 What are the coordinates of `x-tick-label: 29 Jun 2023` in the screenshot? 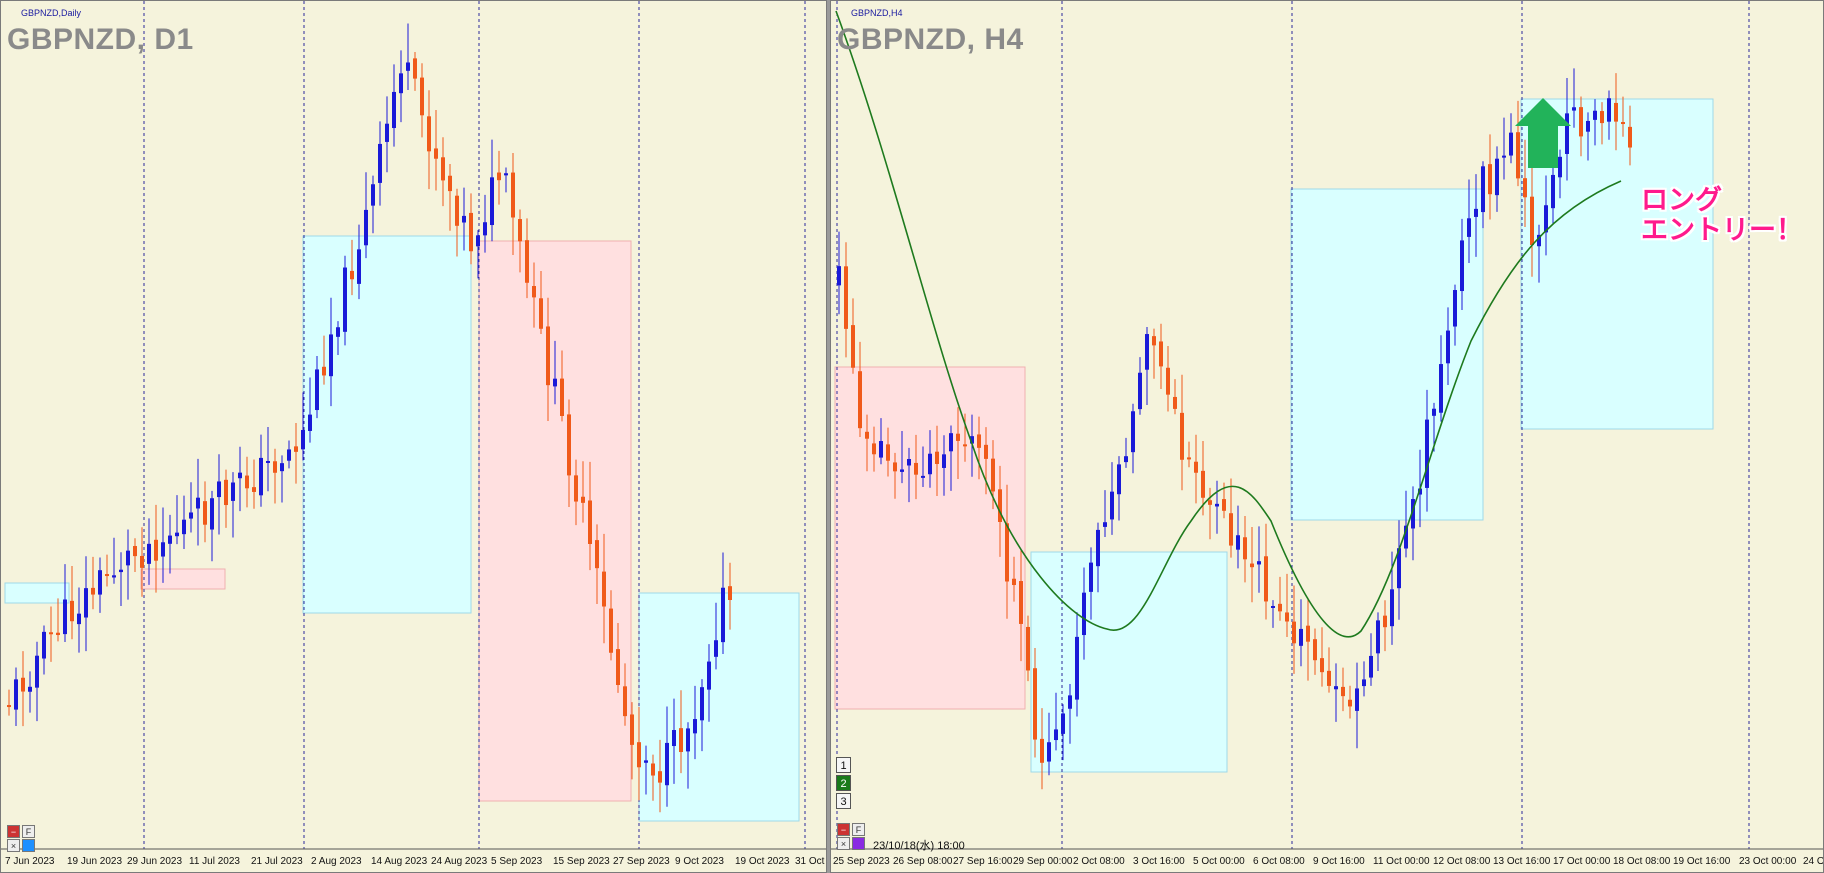 It's located at (155, 861).